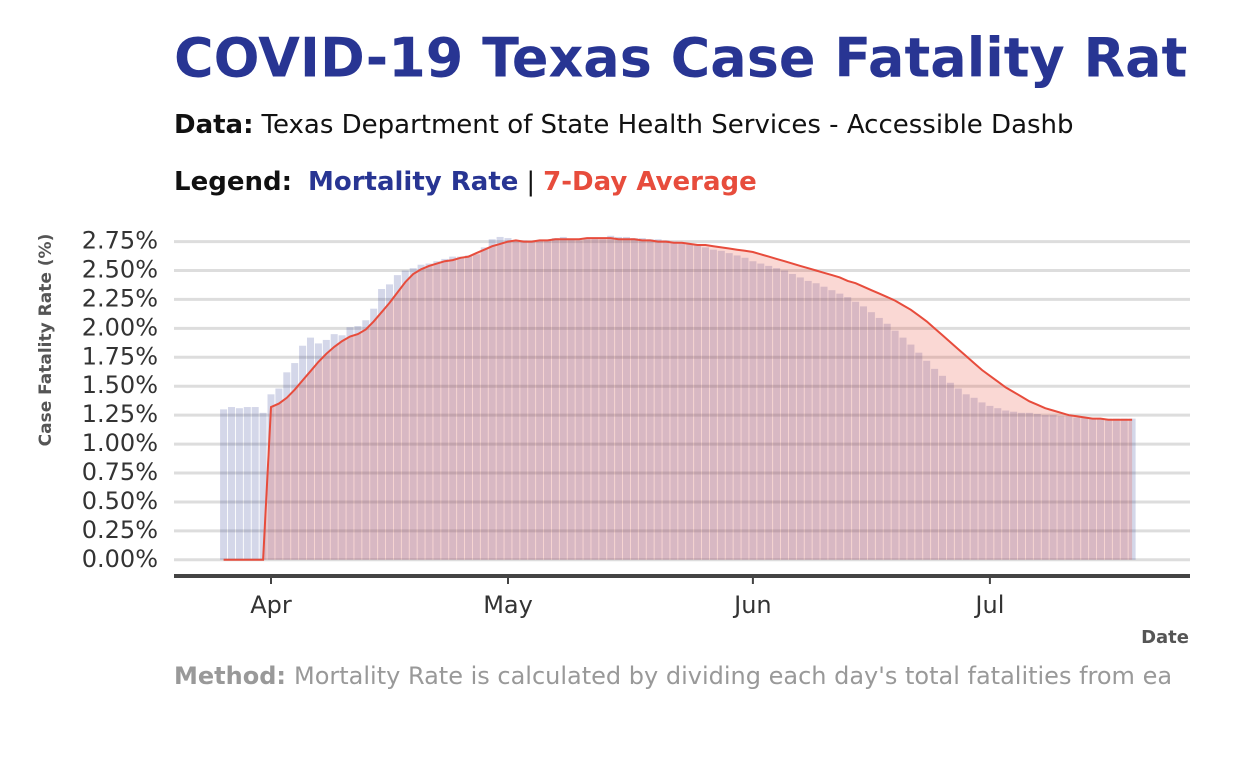 The width and height of the screenshot is (1248, 768). What do you see at coordinates (508, 605) in the screenshot?
I see `x-tick-label: May` at bounding box center [508, 605].